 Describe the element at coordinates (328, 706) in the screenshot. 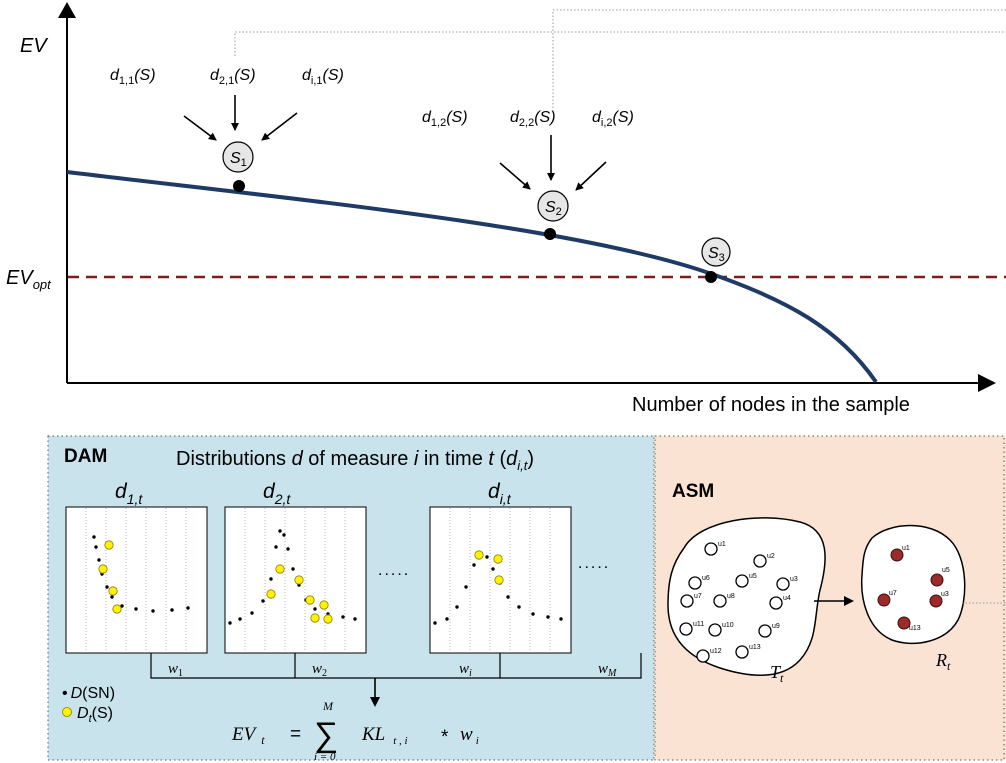

I see `formula-upper: M` at that location.